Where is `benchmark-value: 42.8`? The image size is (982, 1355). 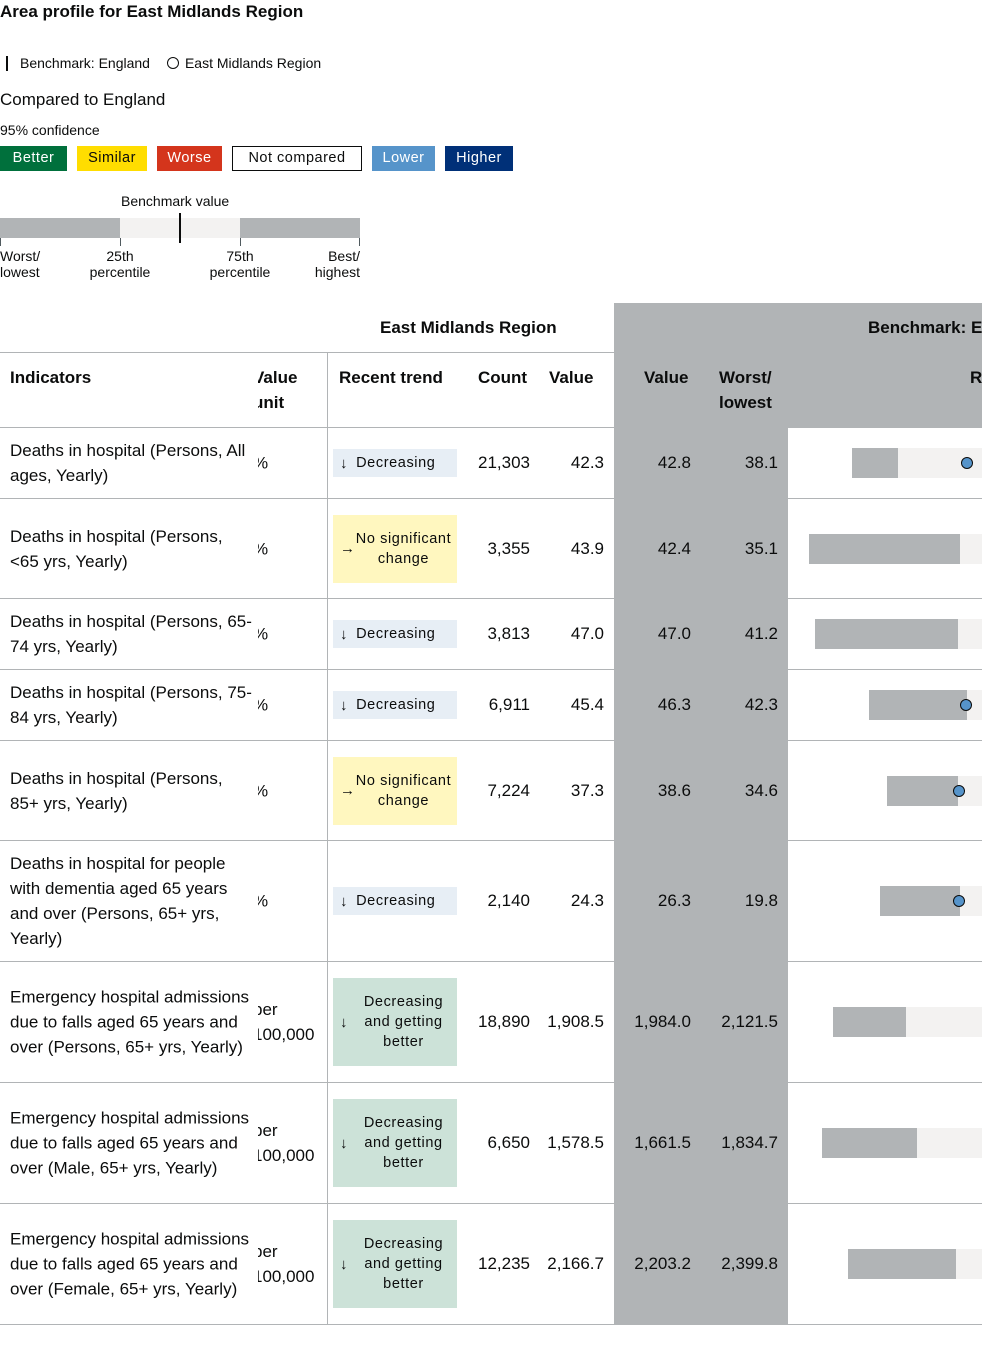 benchmark-value: 42.8 is located at coordinates (674, 462).